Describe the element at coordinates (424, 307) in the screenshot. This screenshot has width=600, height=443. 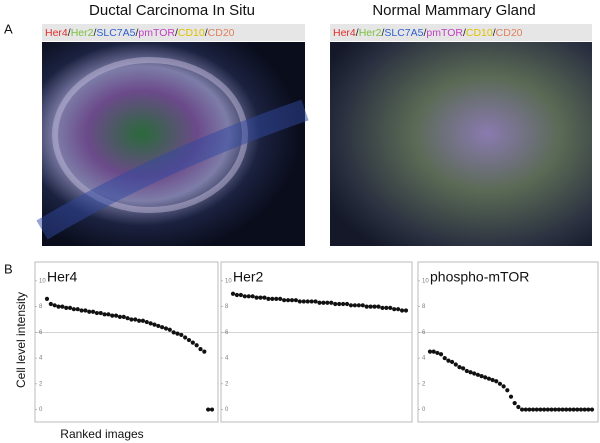
I see `y-tick-label: 8` at that location.